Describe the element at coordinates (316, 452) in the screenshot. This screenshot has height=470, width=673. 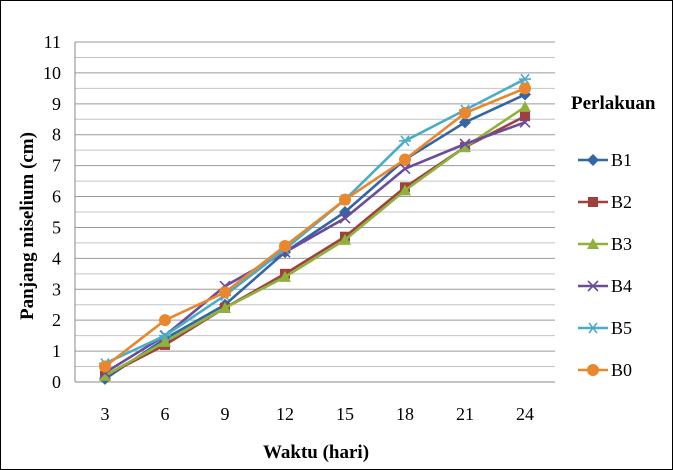
I see `x-axis-title: Waktu (hari)` at that location.